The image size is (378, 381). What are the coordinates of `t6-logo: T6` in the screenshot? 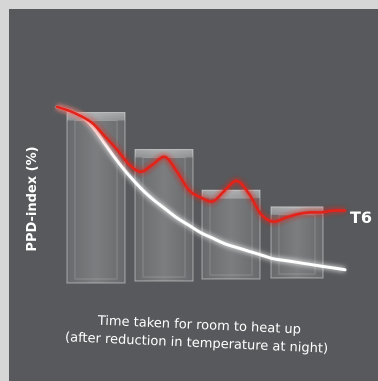 It's located at (361, 217).